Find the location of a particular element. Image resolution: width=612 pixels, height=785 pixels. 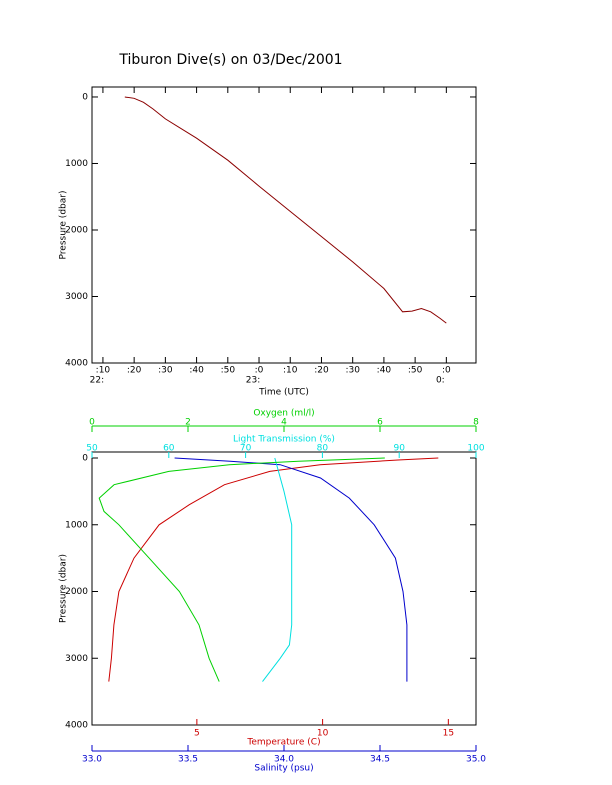

x-tick-hour-label: 22: is located at coordinates (97, 381).